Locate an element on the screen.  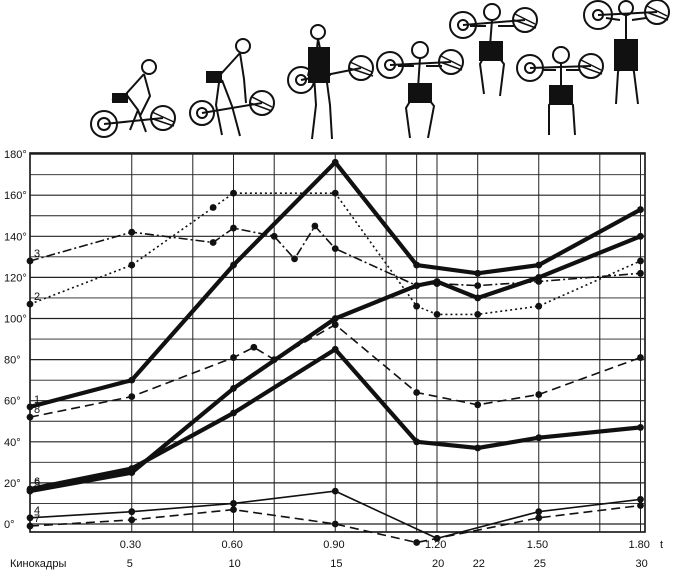
time-tick-label: 0.90 is located at coordinates (333, 545).